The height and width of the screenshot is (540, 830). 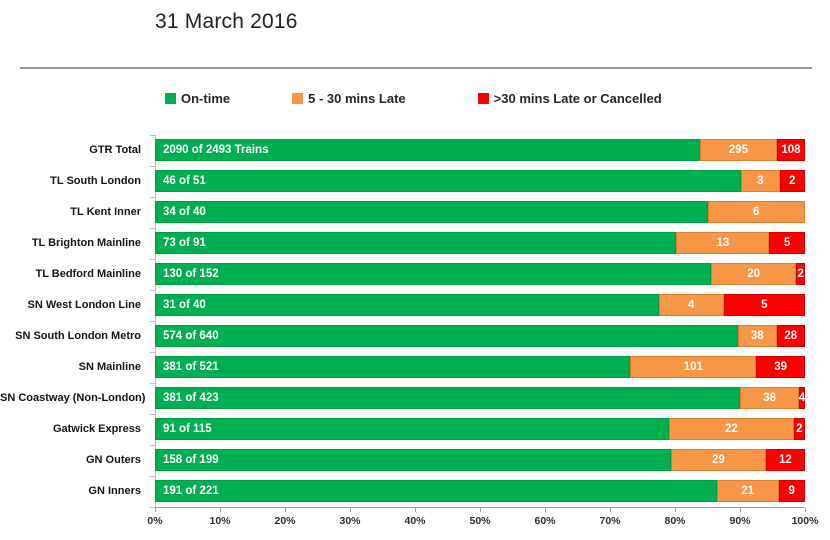 What do you see at coordinates (226, 21) in the screenshot?
I see `chart-title: 31 March 2016` at bounding box center [226, 21].